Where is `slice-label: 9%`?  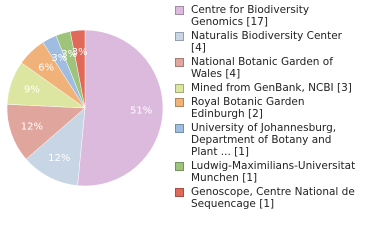 slice-label: 9% is located at coordinates (32, 90).